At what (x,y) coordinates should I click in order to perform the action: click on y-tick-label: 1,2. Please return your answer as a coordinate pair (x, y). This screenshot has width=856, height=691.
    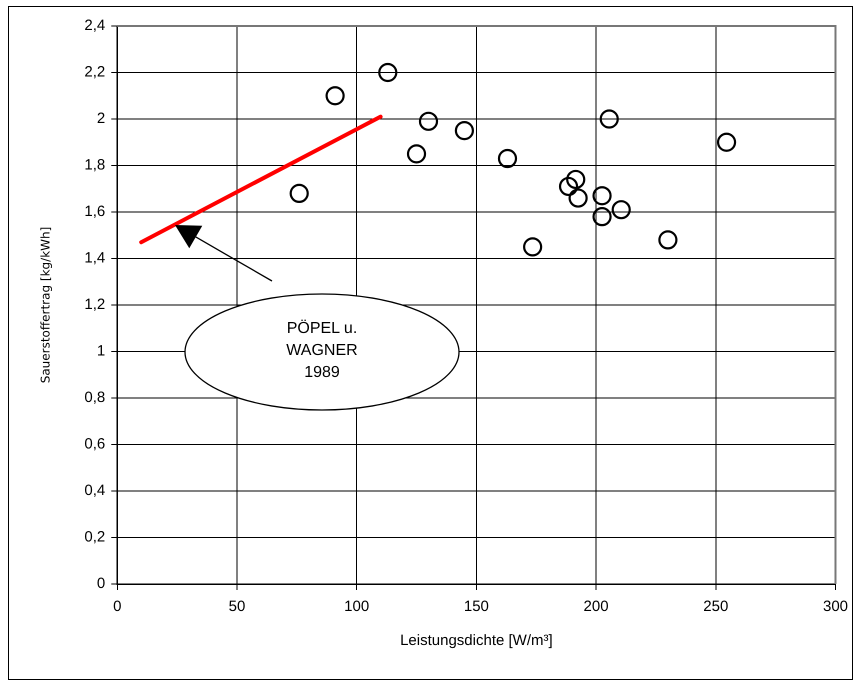
    Looking at the image, I should click on (95, 305).